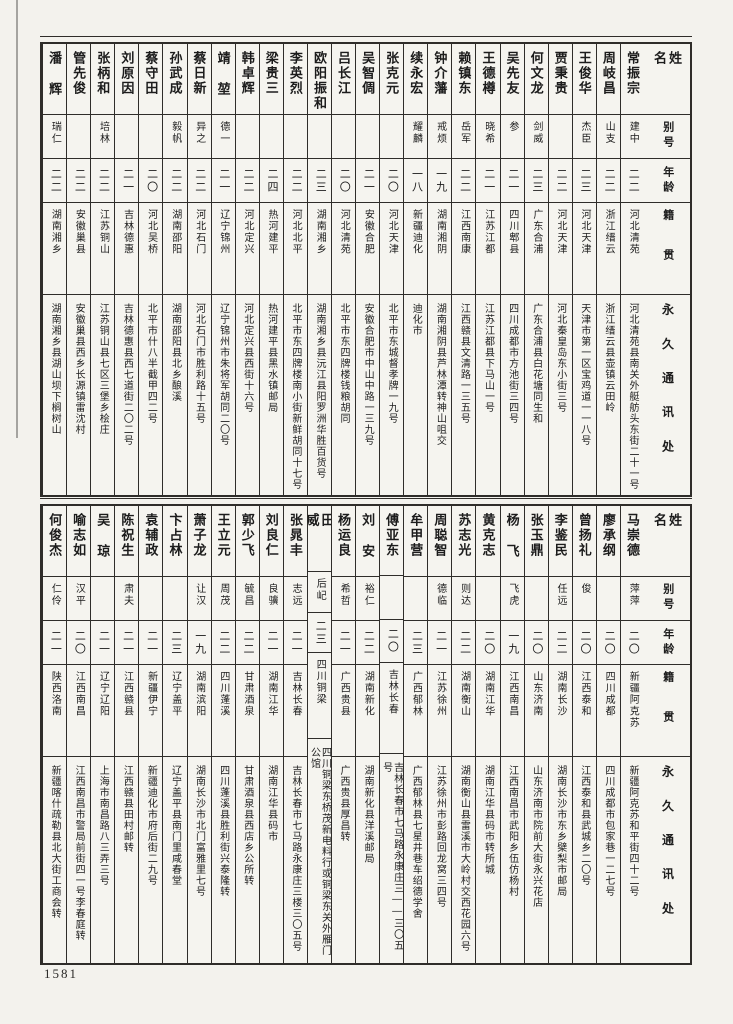 This screenshot has height=1024, width=733. I want to click on entry-address: 迪化市, so click(416, 394).